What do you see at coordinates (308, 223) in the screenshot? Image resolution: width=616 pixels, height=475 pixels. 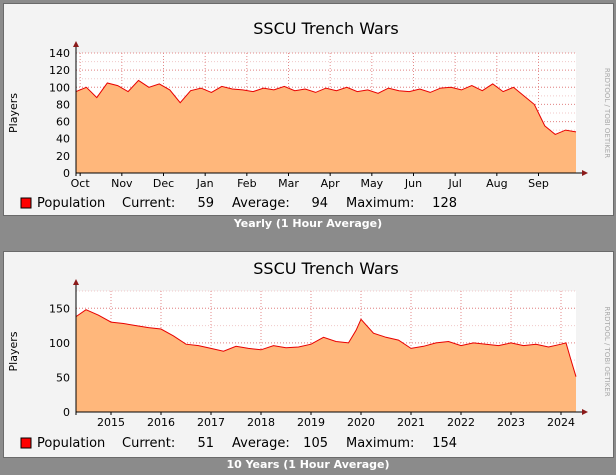 I see `yearly-caption: Yearly (1 Hour Average)` at bounding box center [308, 223].